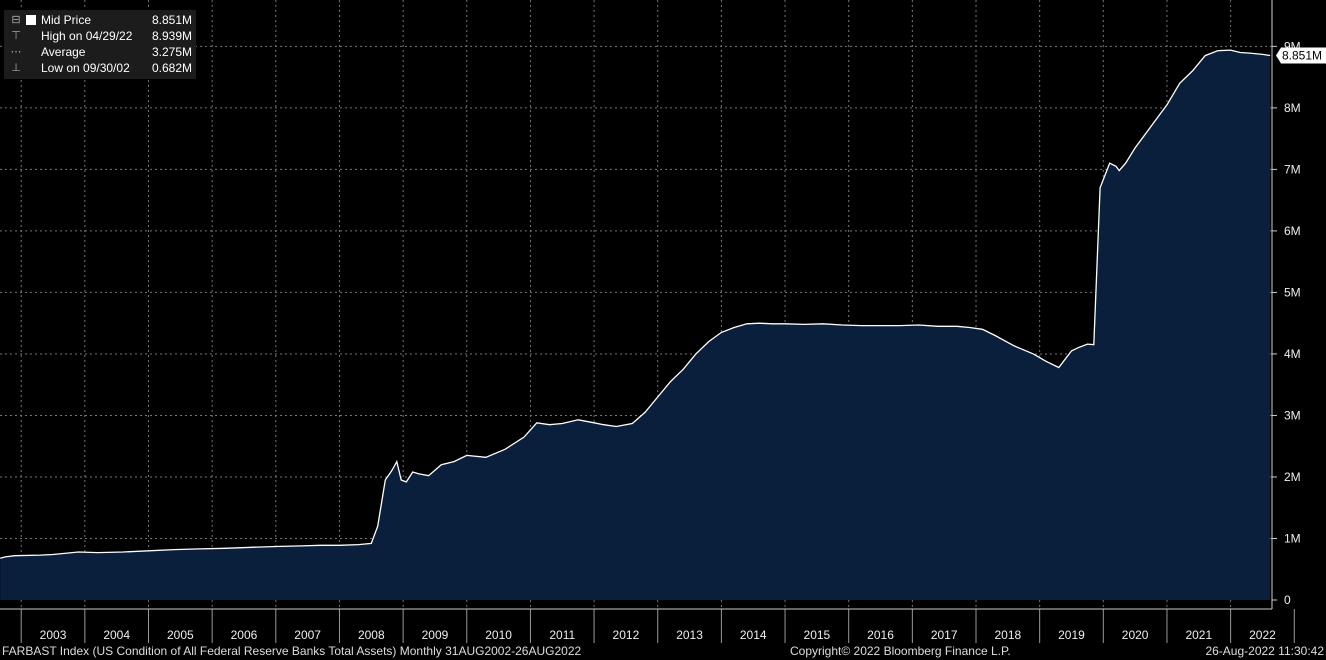  What do you see at coordinates (16, 20) in the screenshot?
I see `collapse-icon: ⊟` at bounding box center [16, 20].